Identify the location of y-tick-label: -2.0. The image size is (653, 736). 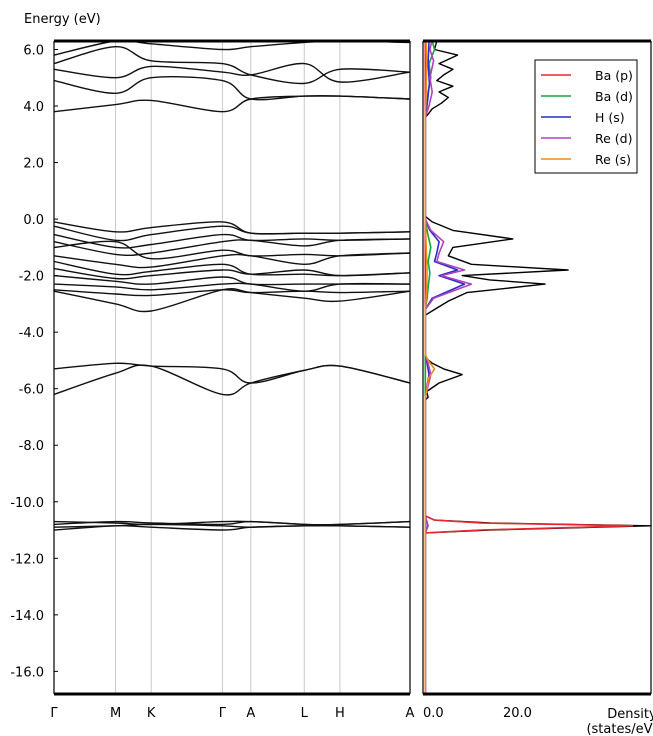
(31, 277).